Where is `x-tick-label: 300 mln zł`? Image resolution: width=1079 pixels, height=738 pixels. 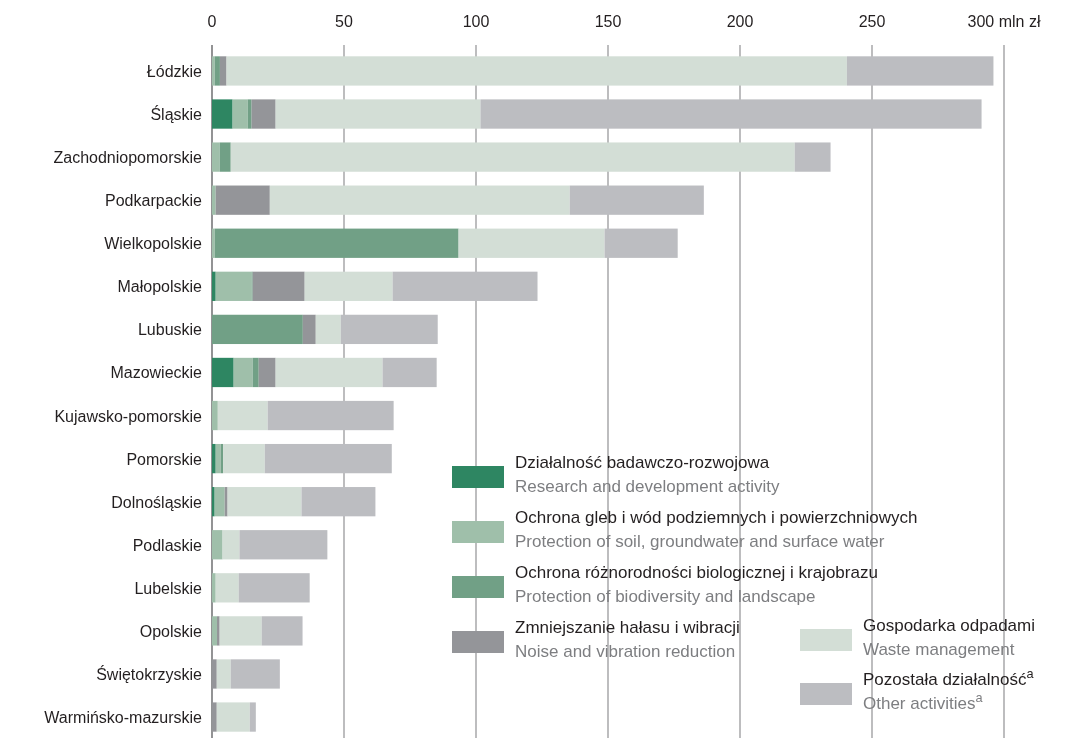 x-tick-label: 300 mln zł is located at coordinates (1004, 21).